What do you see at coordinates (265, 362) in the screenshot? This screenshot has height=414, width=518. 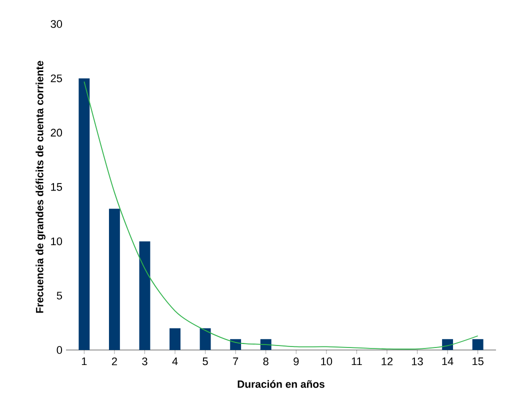 I see `x-tick-label: 8` at bounding box center [265, 362].